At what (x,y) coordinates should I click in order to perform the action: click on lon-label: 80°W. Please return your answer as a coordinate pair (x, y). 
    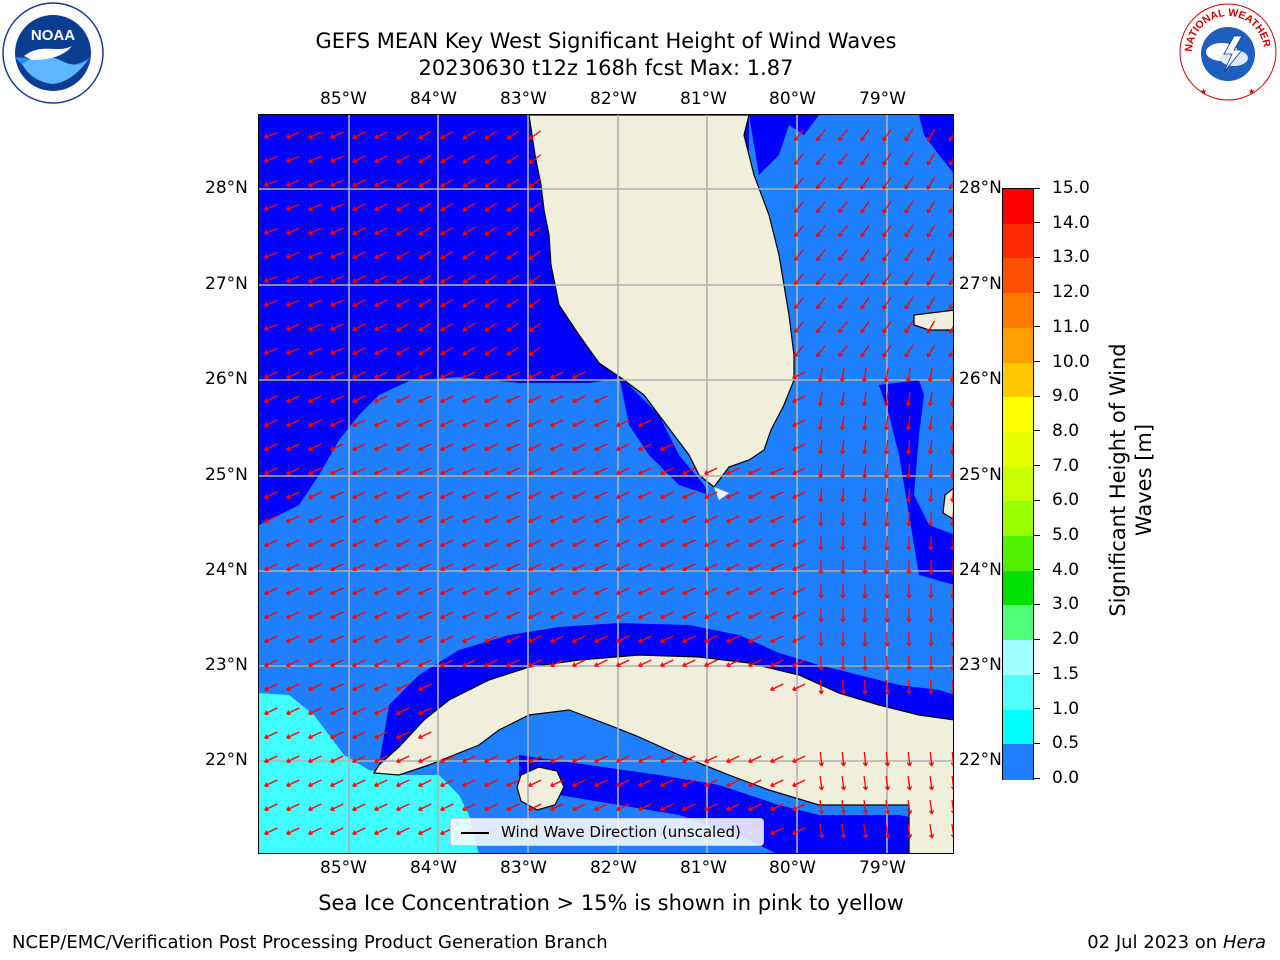
    Looking at the image, I should click on (792, 99).